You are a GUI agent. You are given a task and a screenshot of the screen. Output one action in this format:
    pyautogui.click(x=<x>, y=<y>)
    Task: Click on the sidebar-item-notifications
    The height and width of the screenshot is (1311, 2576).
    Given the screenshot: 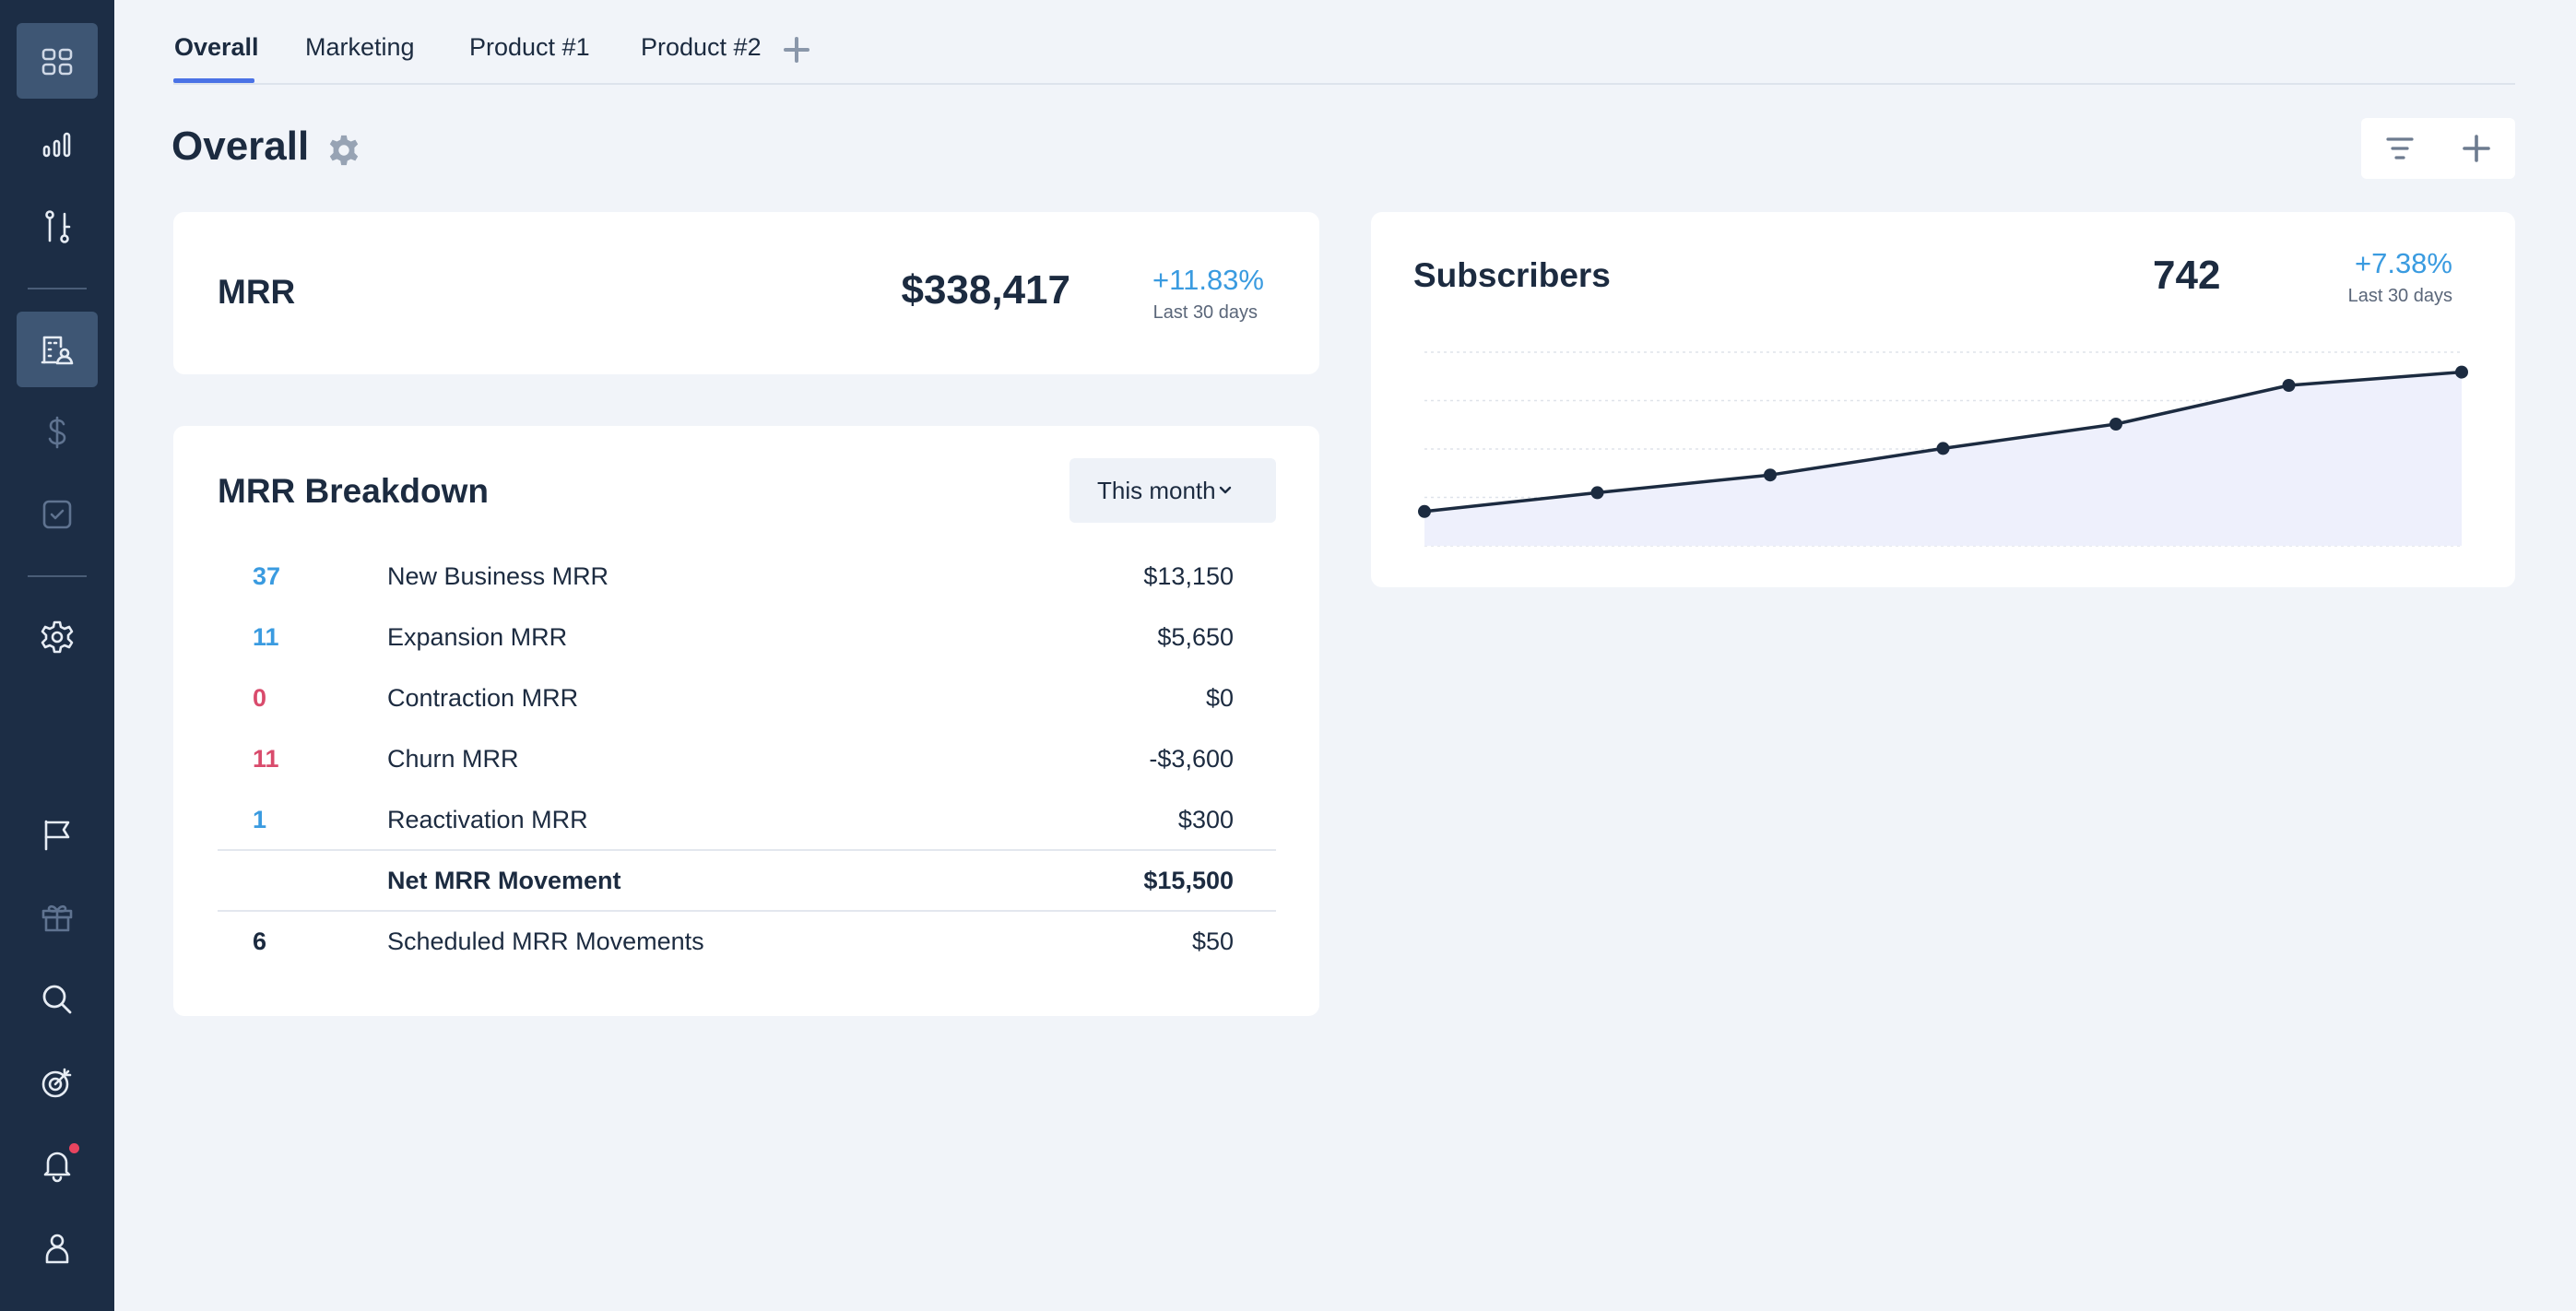 What is the action you would take?
    pyautogui.click(x=57, y=1164)
    